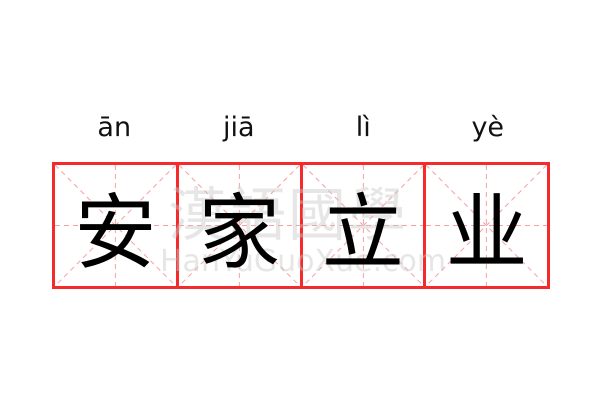 The image size is (600, 400). I want to click on character-4: 业, so click(486, 233).